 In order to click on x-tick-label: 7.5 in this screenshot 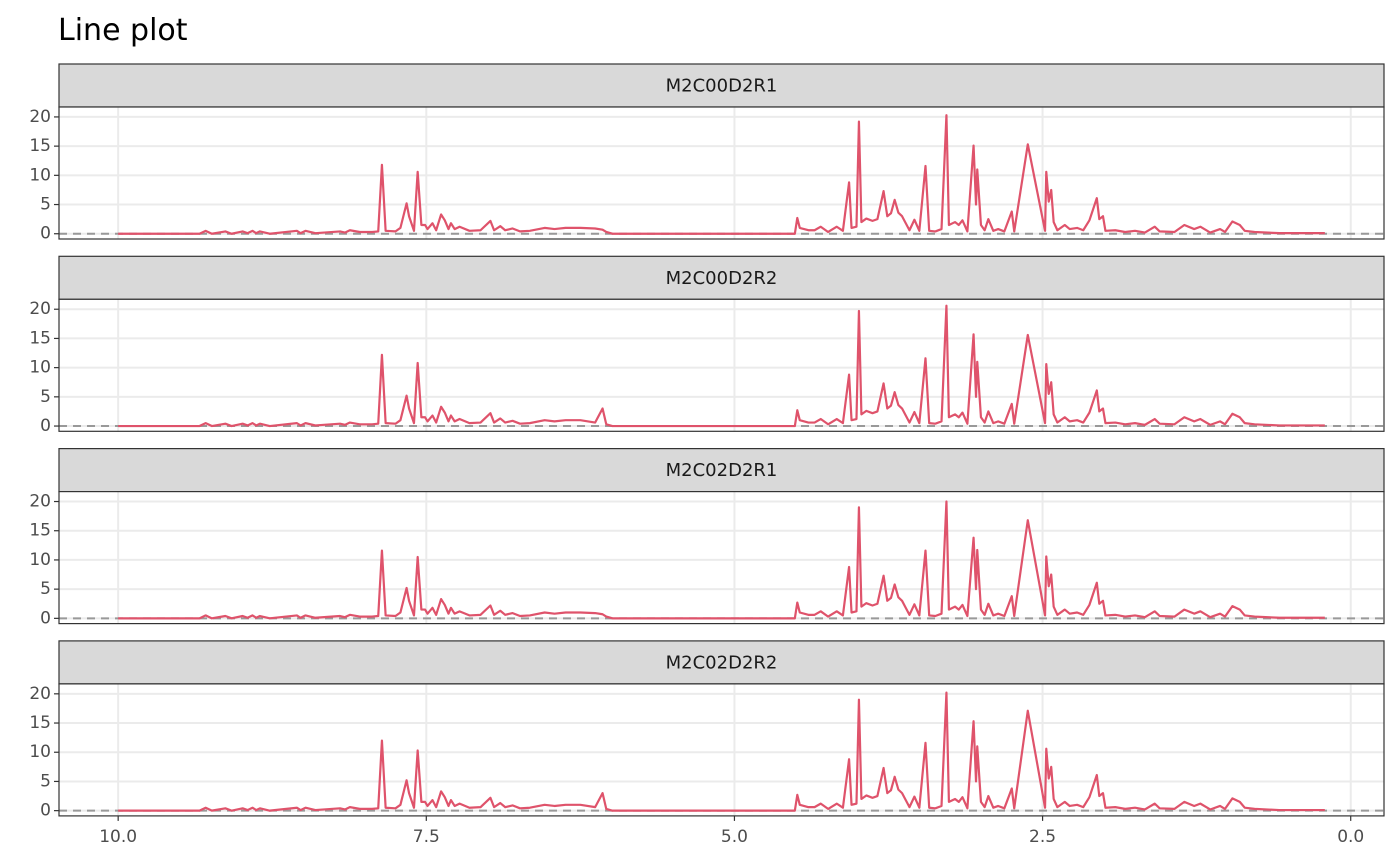, I will do `click(426, 837)`.